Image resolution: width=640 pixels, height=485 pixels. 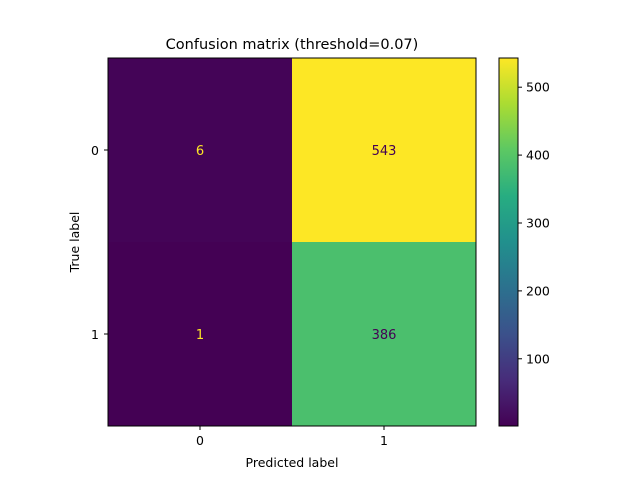 What do you see at coordinates (538, 290) in the screenshot?
I see `colorbar-tick-label: 200` at bounding box center [538, 290].